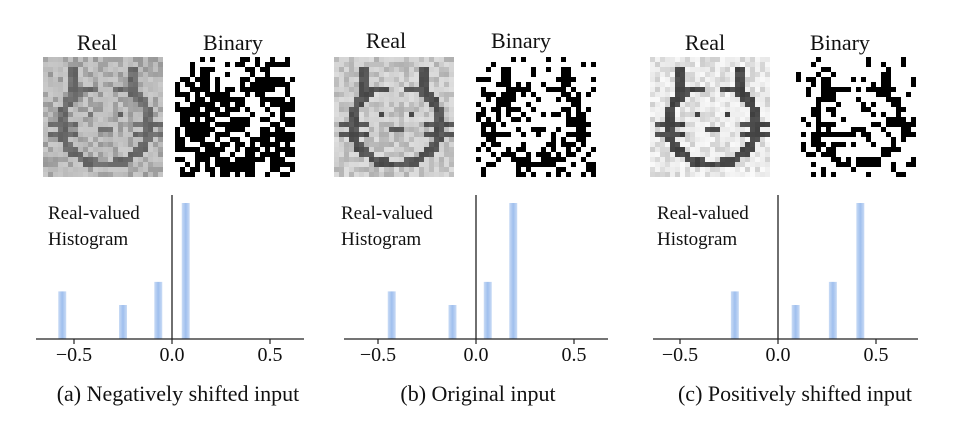  Describe the element at coordinates (795, 393) in the screenshot. I see `panel-caption: (c) Positively shifted input` at that location.